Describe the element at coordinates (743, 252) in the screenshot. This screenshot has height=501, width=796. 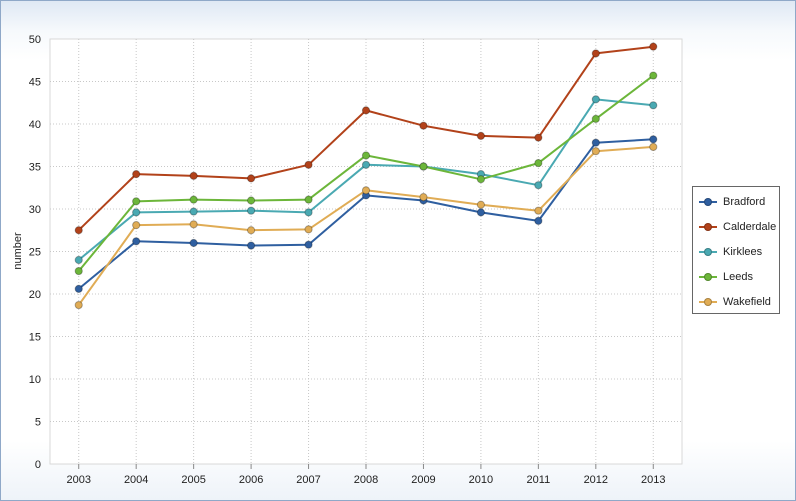
I see `legend-label: Kirklees` at that location.